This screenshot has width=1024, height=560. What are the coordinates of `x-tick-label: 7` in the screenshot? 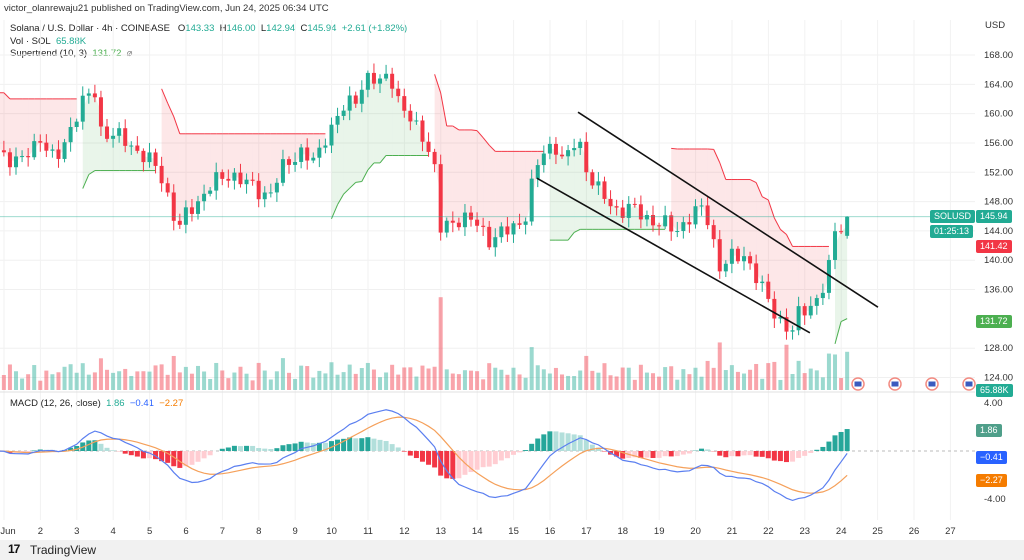 It's located at (222, 531).